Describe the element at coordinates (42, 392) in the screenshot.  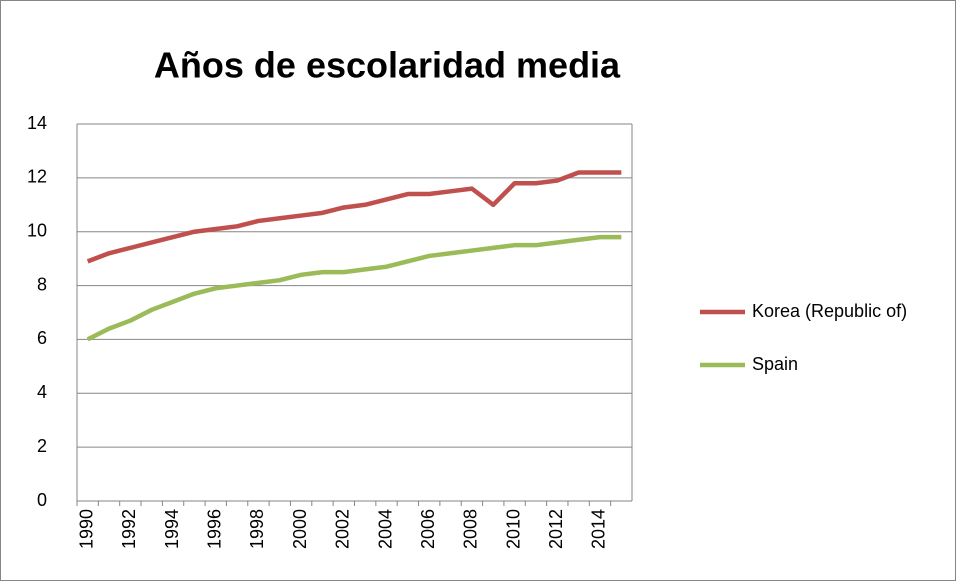
I see `y-tick-label: 4` at that location.